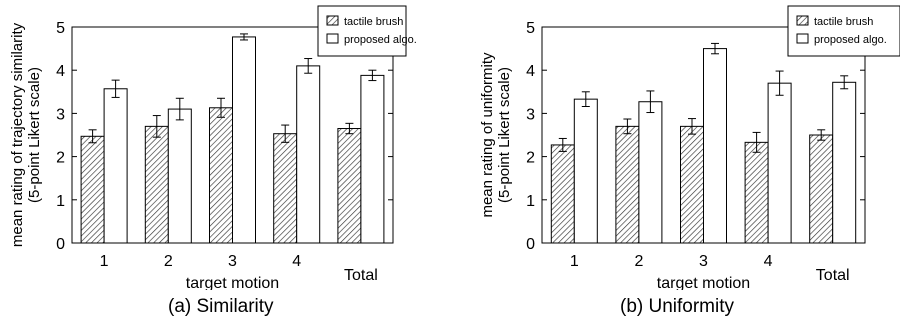 This screenshot has height=324, width=900. Describe the element at coordinates (677, 306) in the screenshot. I see `chart-caption: (b) Uniformity` at that location.